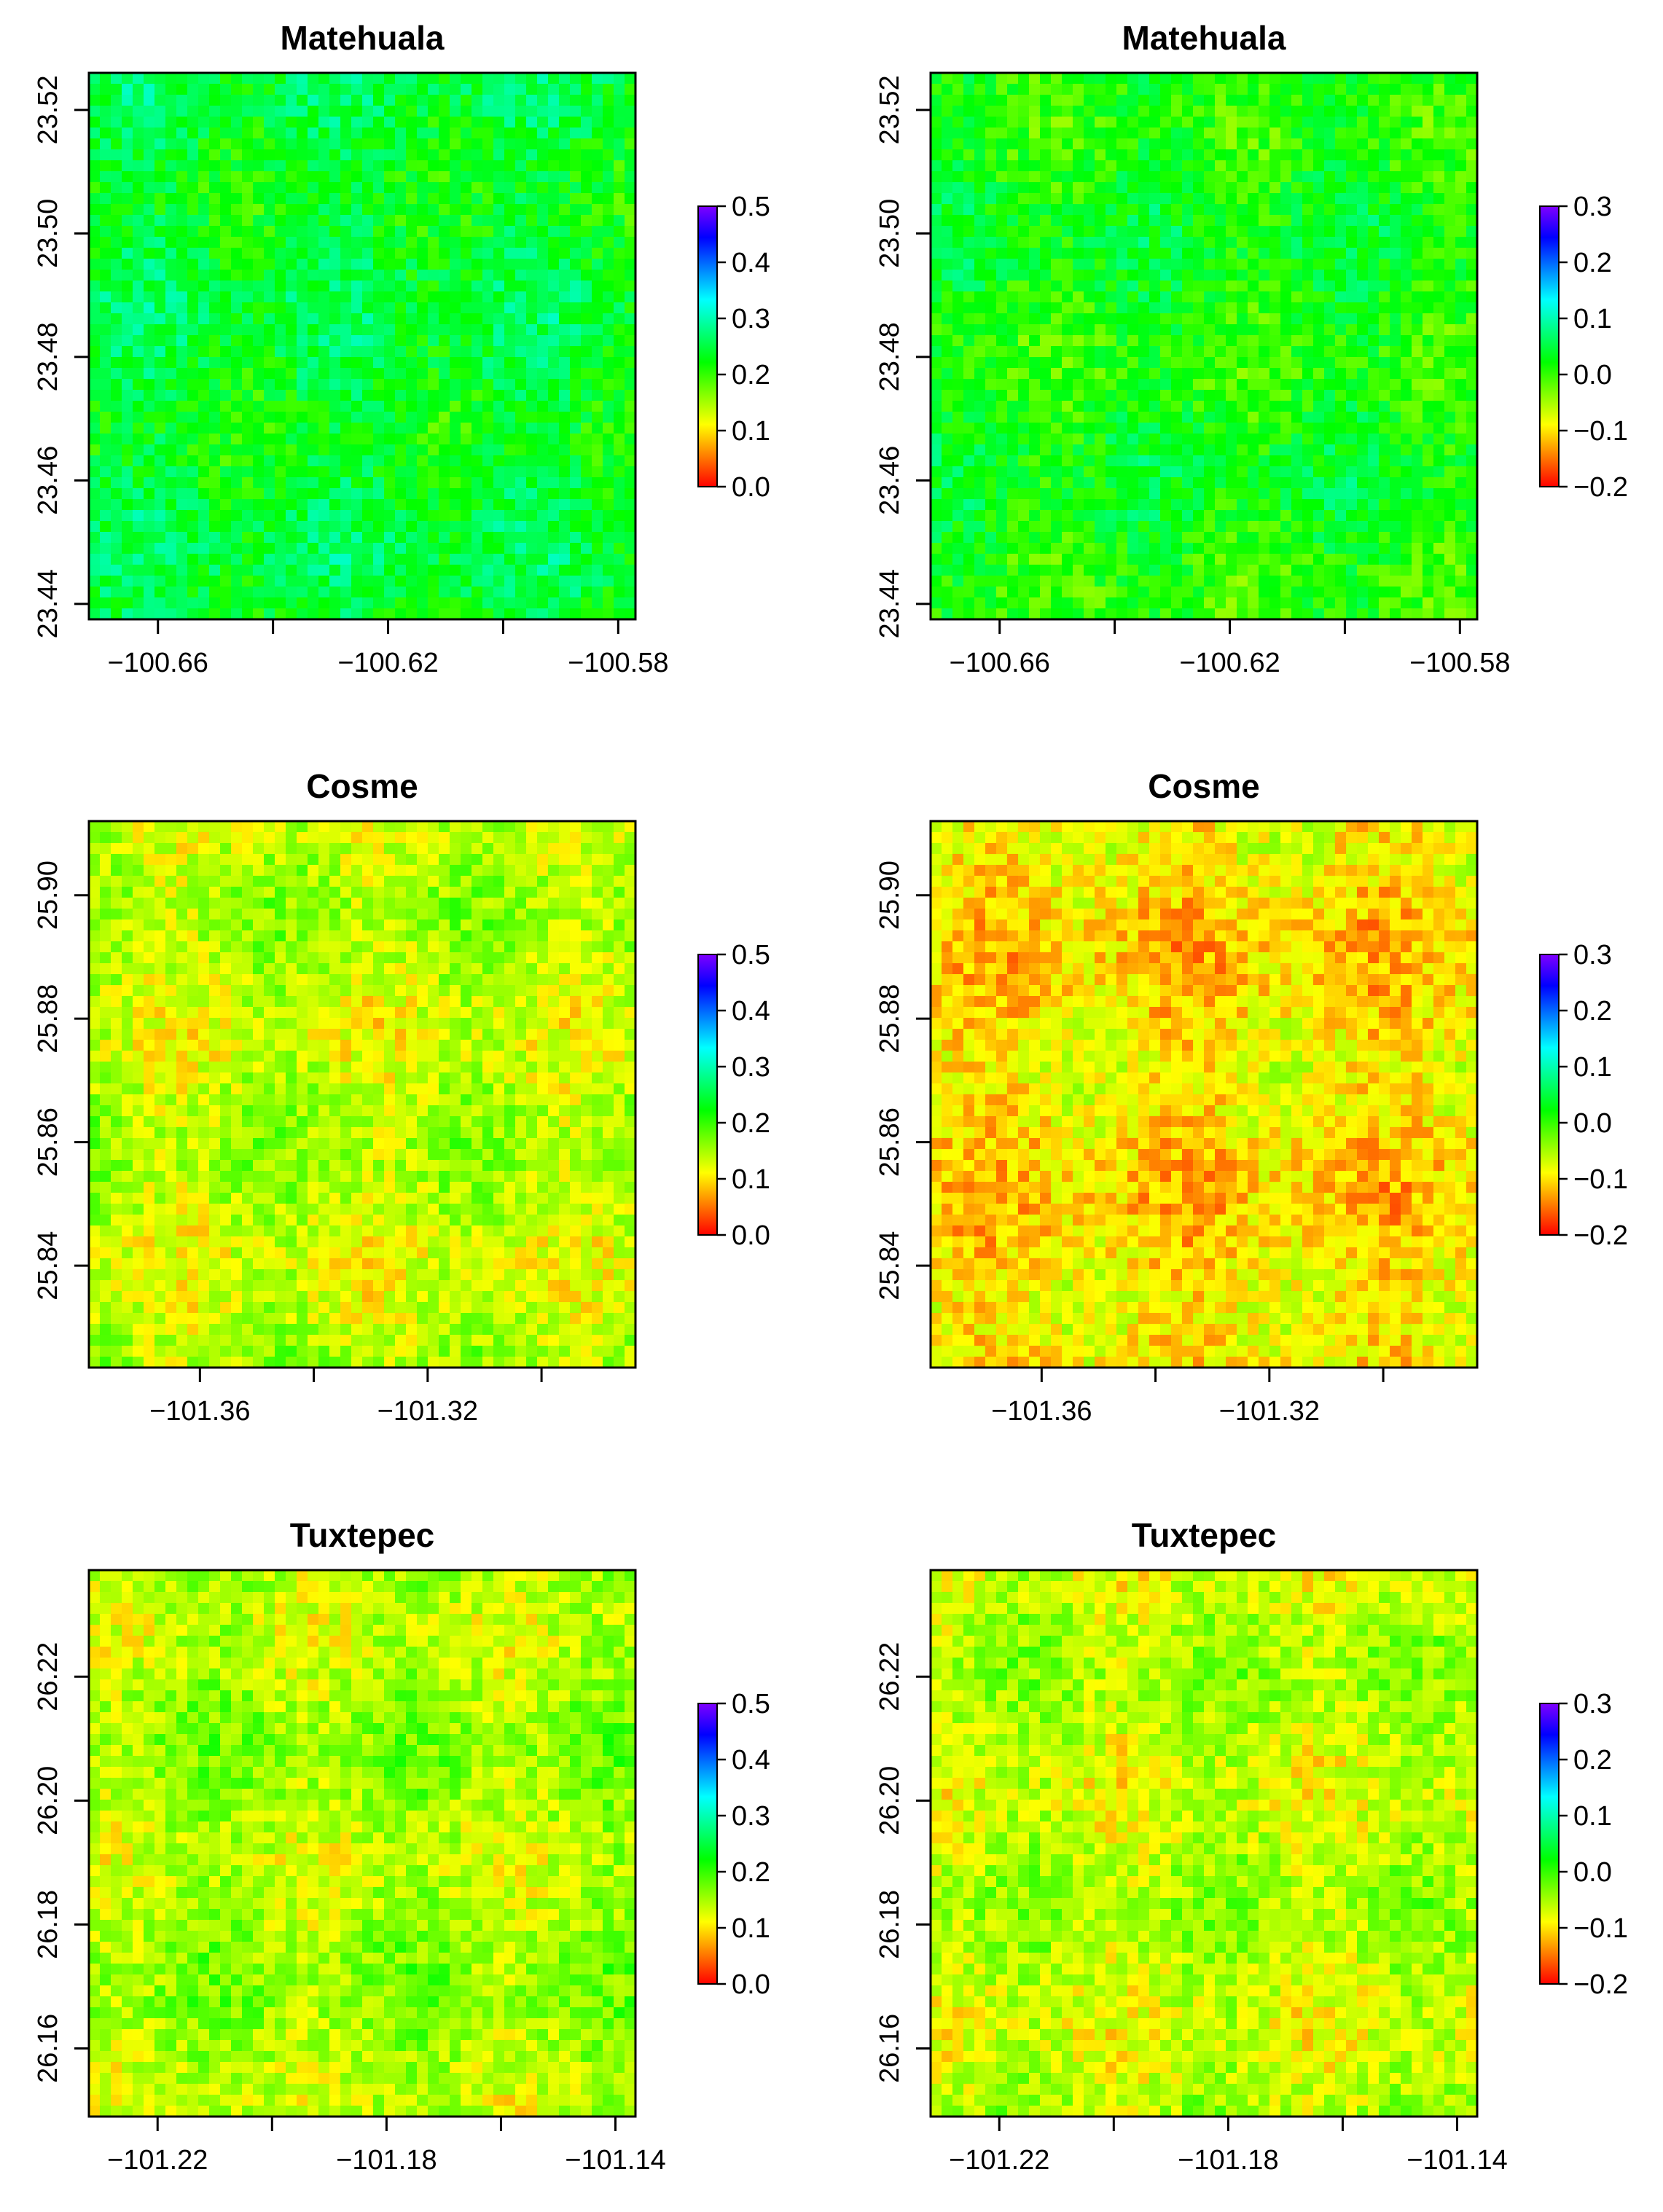  I want to click on panel-title: Cosme, so click(1203, 786).